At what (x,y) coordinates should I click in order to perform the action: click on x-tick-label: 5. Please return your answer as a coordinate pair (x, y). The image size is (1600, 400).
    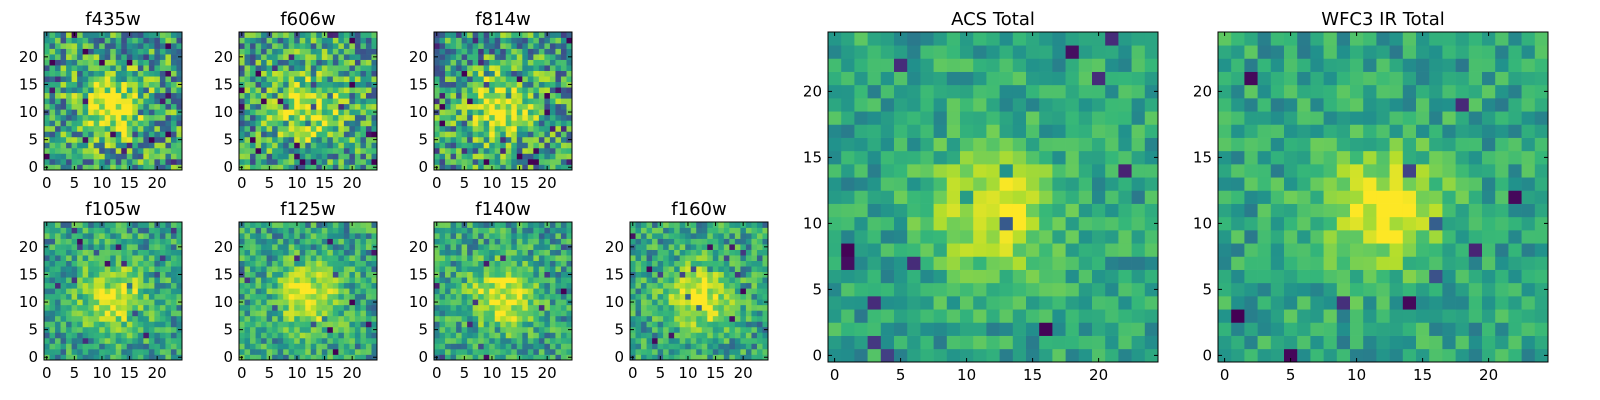
    Looking at the image, I should click on (75, 183).